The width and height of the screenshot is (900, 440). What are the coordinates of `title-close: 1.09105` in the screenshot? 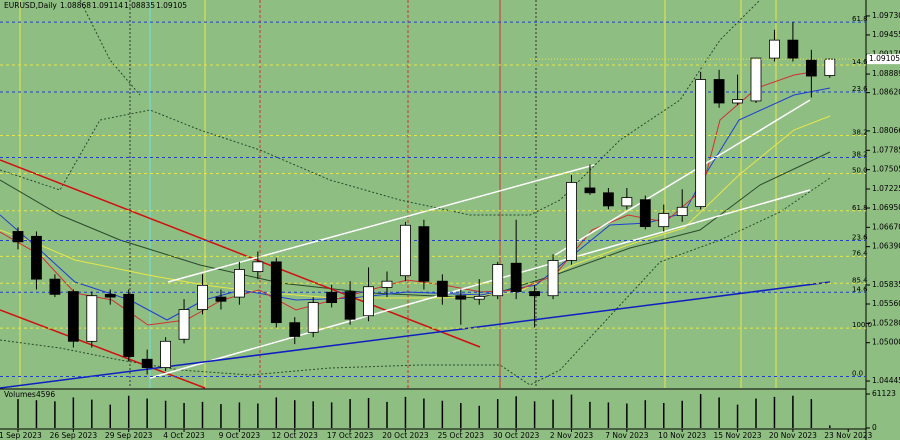 It's located at (171, 5).